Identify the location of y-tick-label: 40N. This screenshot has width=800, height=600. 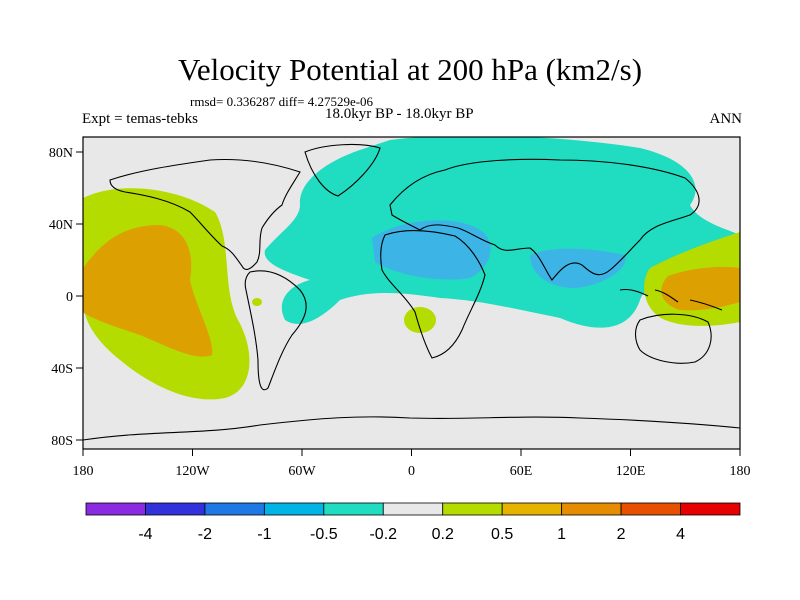
(61, 225).